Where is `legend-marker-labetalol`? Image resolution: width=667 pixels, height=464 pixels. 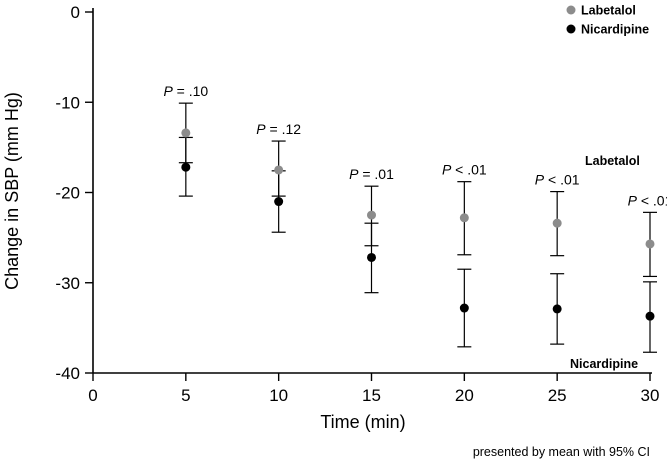 legend-marker-labetalol is located at coordinates (571, 10).